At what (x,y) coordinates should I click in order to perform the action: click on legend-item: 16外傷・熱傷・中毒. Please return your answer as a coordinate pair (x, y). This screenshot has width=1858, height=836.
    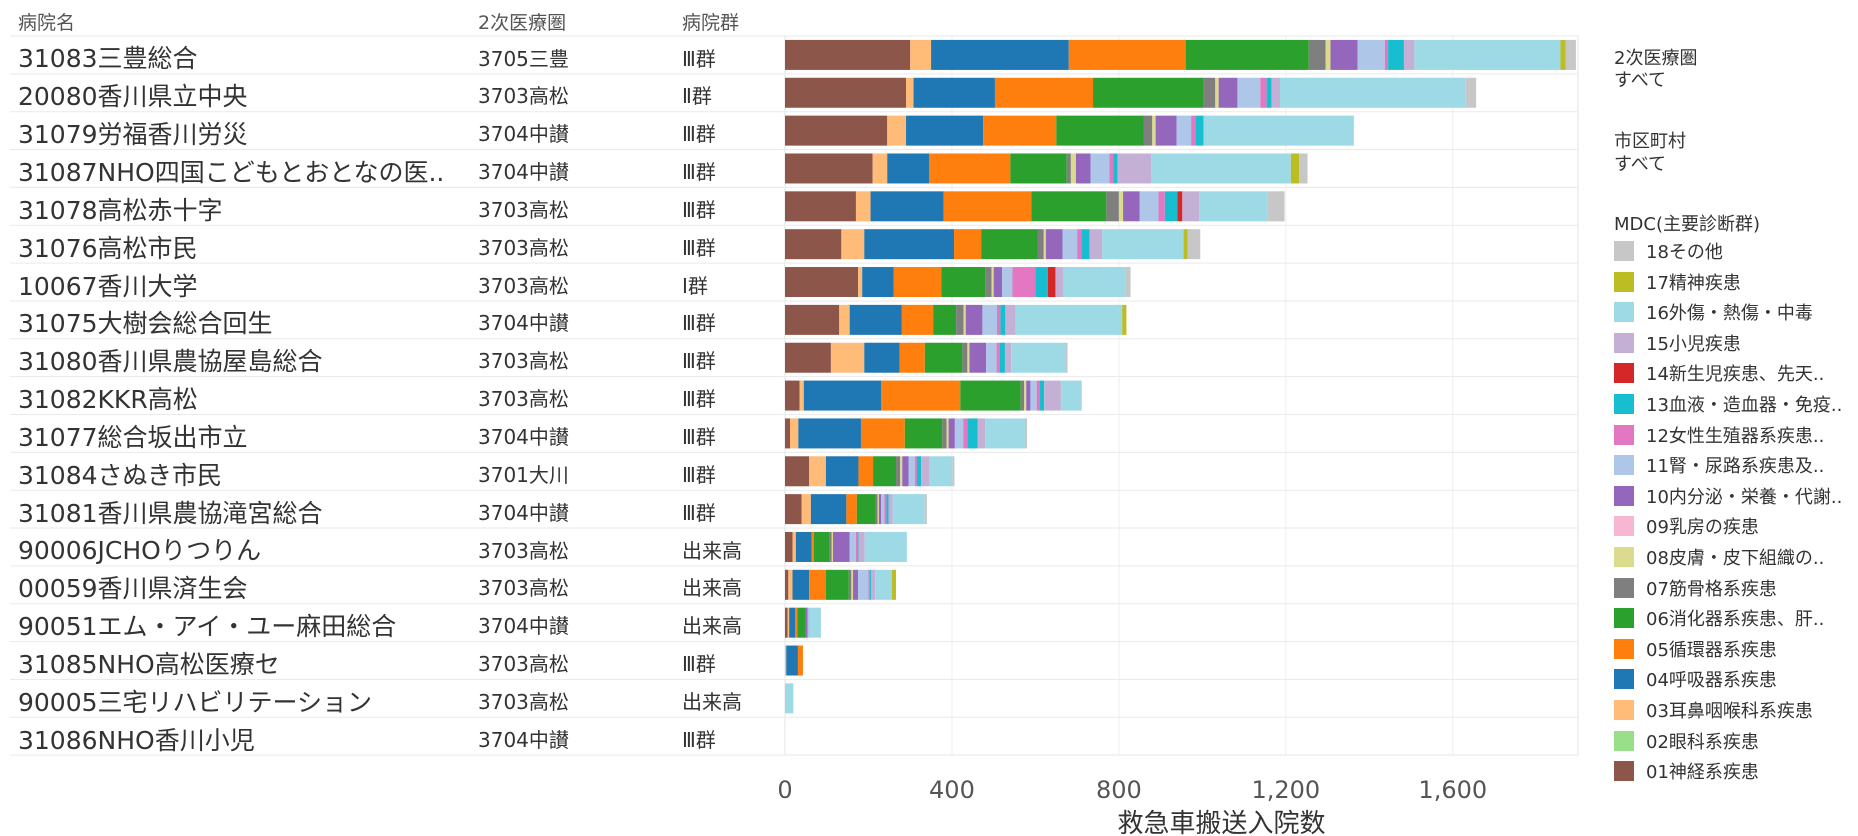
    Looking at the image, I should click on (1713, 312).